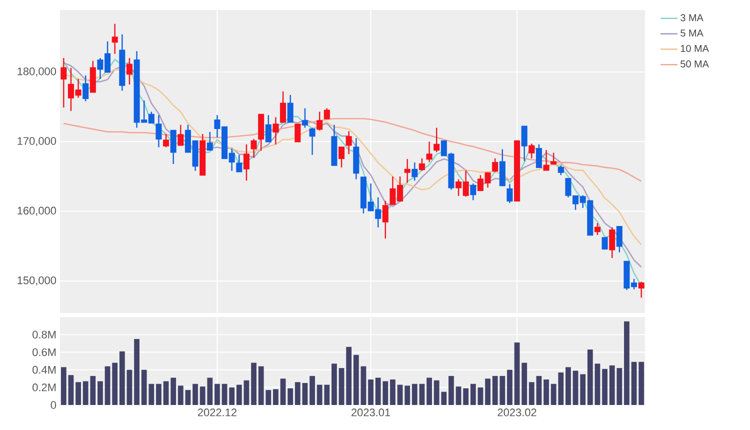  I want to click on x-tick-label: 2023.01, so click(371, 412).